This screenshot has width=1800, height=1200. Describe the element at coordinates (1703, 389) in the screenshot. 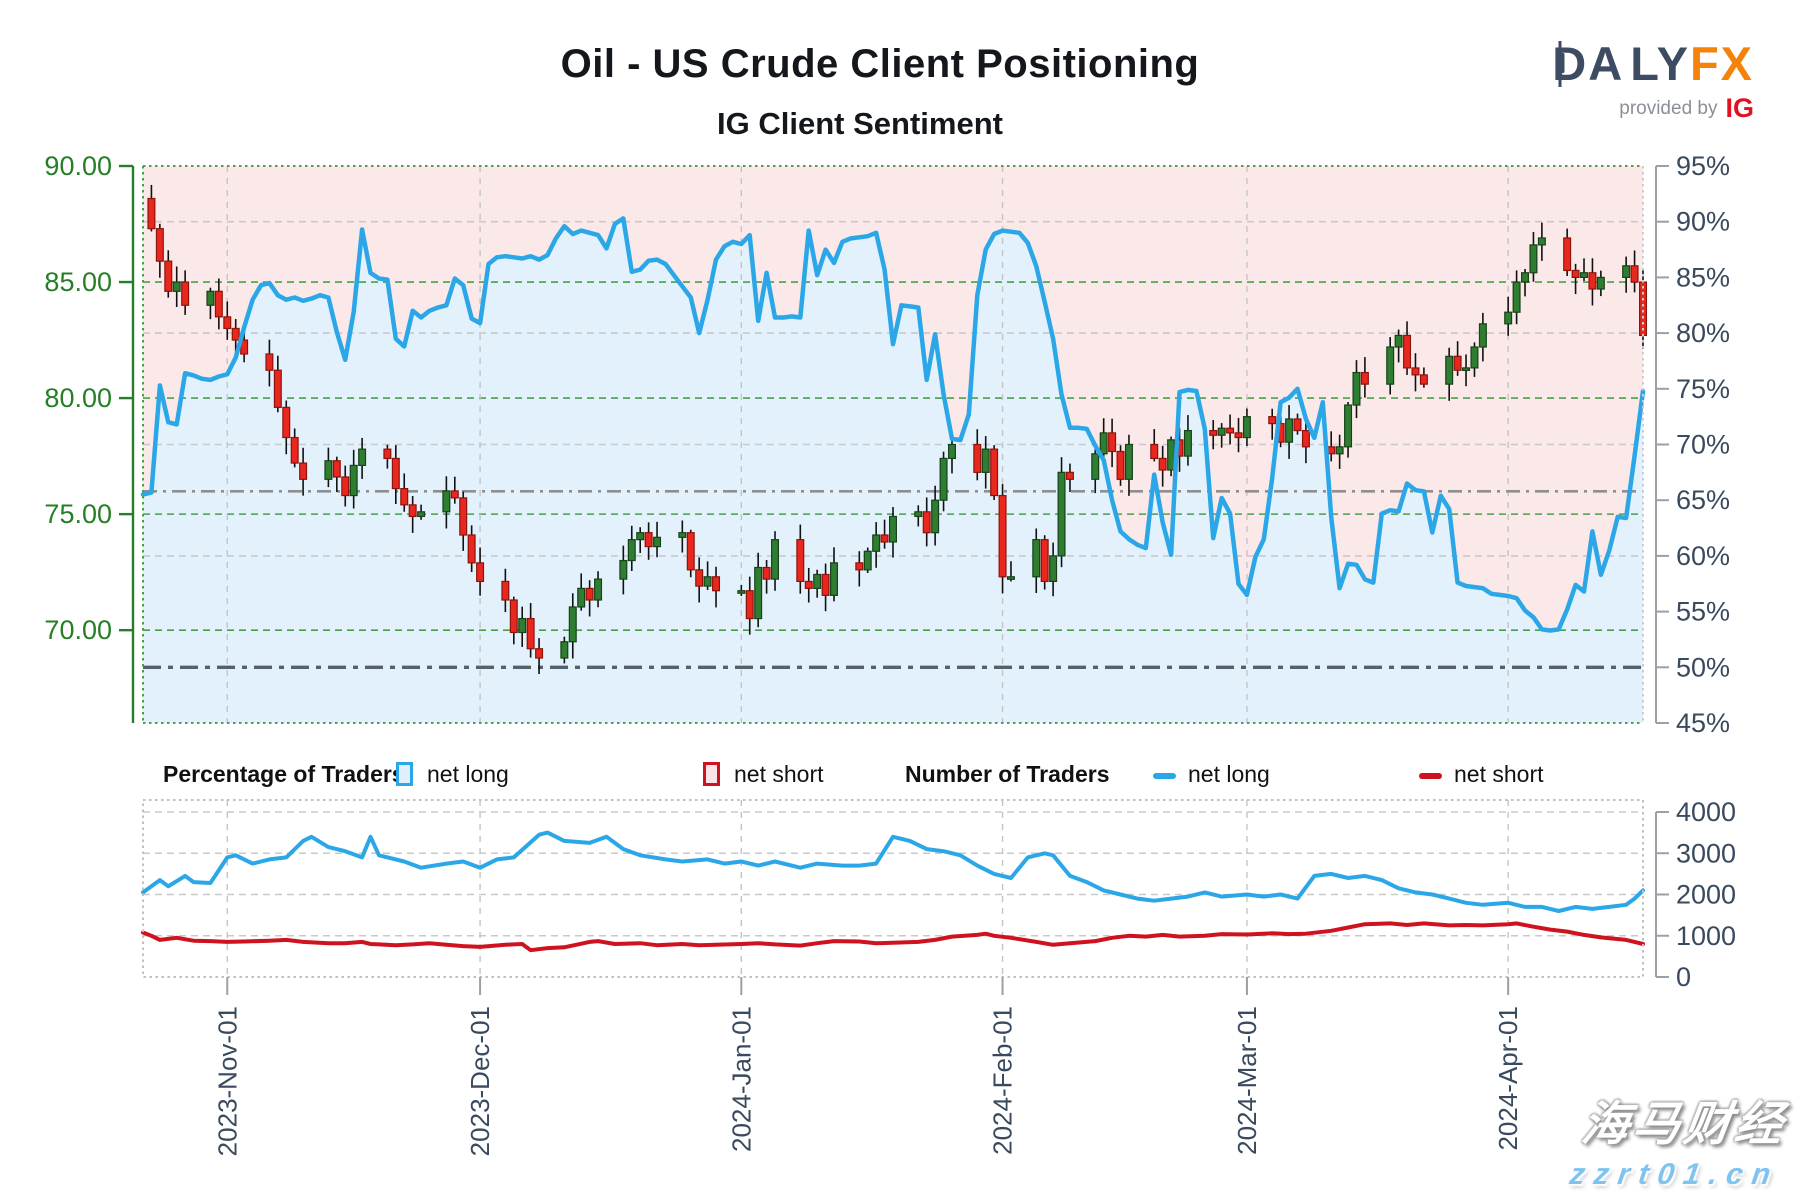

I see `percent-axis-label: 75%` at that location.